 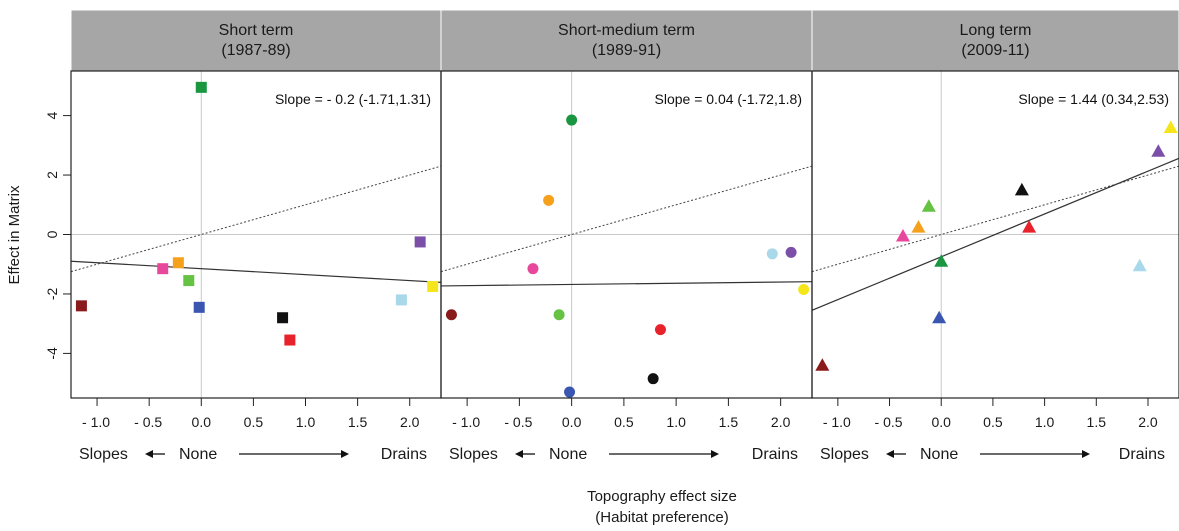 I want to click on y-tick-label: -4, so click(x=52, y=353).